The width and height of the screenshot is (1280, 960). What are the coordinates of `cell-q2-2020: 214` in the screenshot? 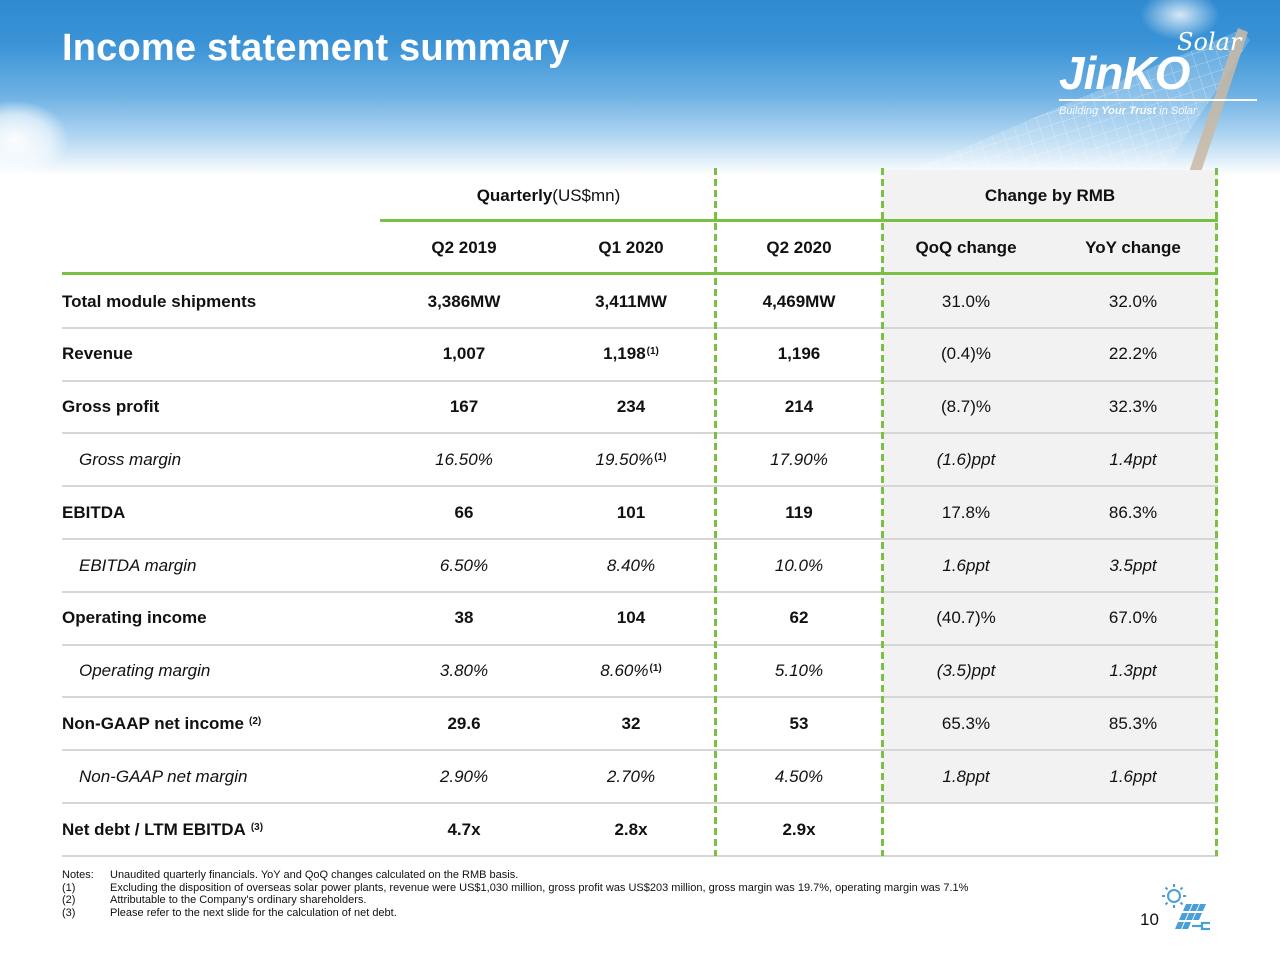 It's located at (799, 407).